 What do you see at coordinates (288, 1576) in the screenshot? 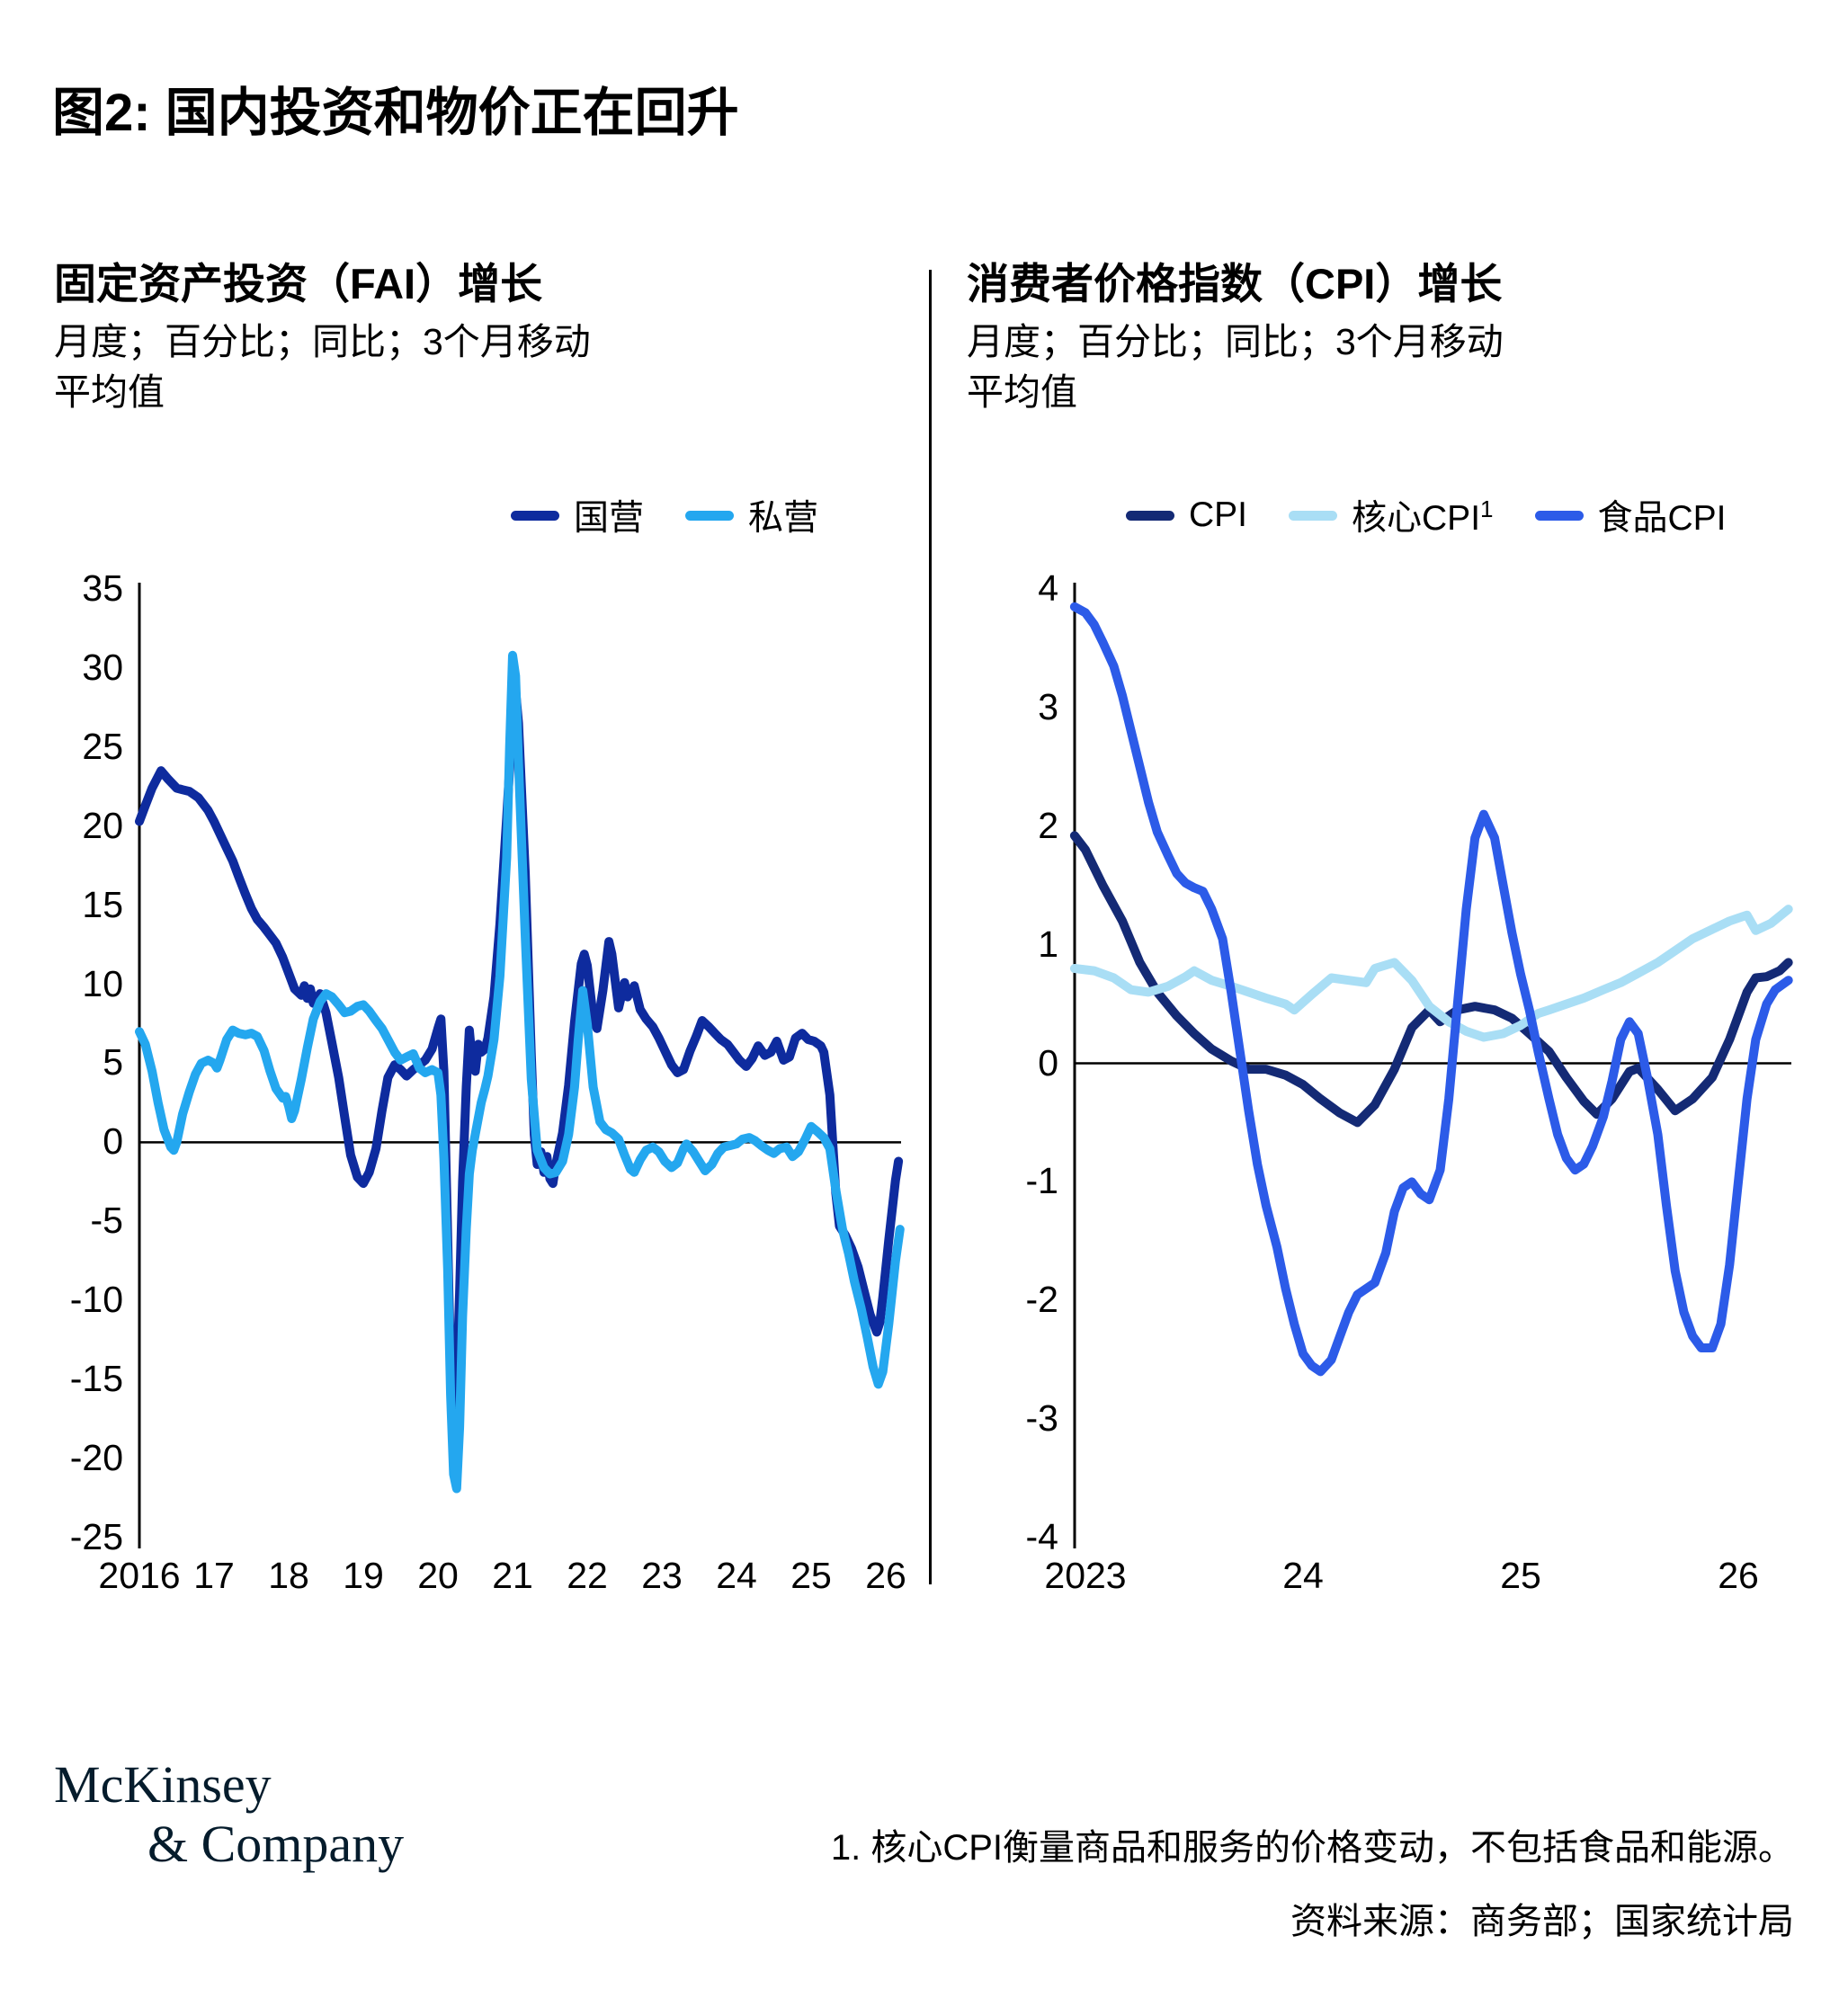
I see `x-tick-label: 18` at bounding box center [288, 1576].